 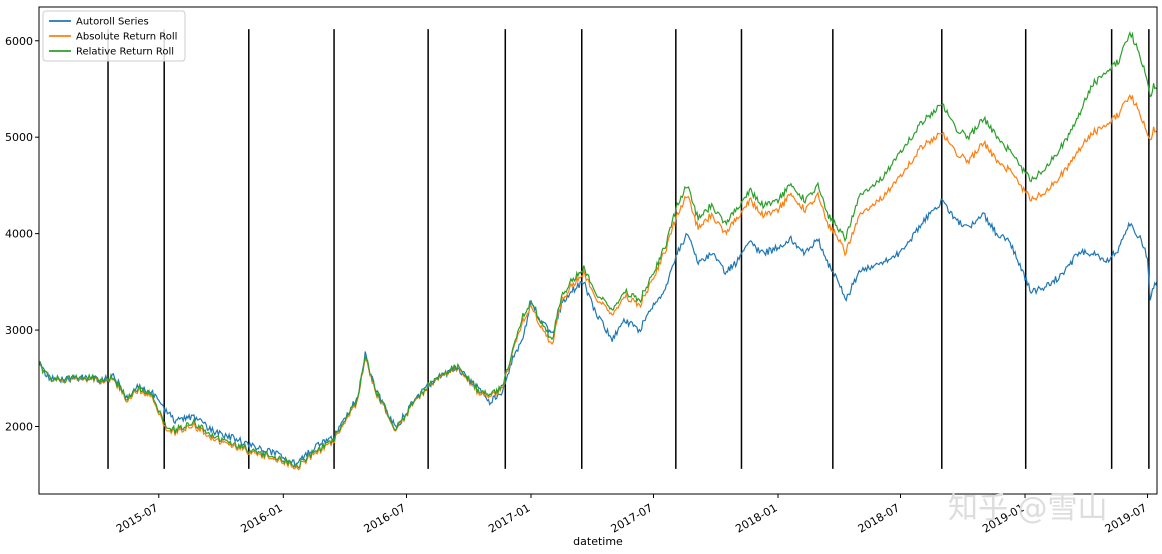 I want to click on legend-box, so click(x=114, y=36).